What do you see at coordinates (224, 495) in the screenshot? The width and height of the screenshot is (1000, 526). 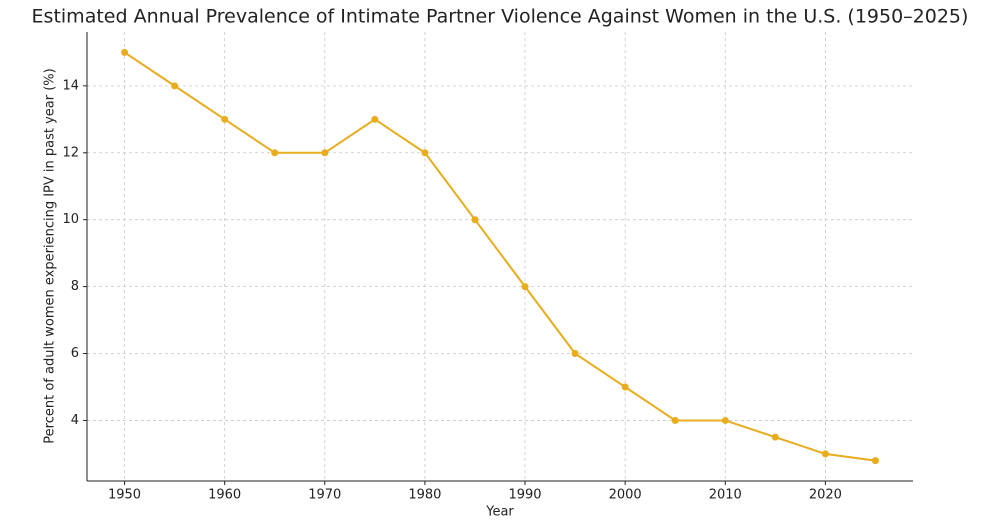 I see `x-tick-label: 1960` at bounding box center [224, 495].